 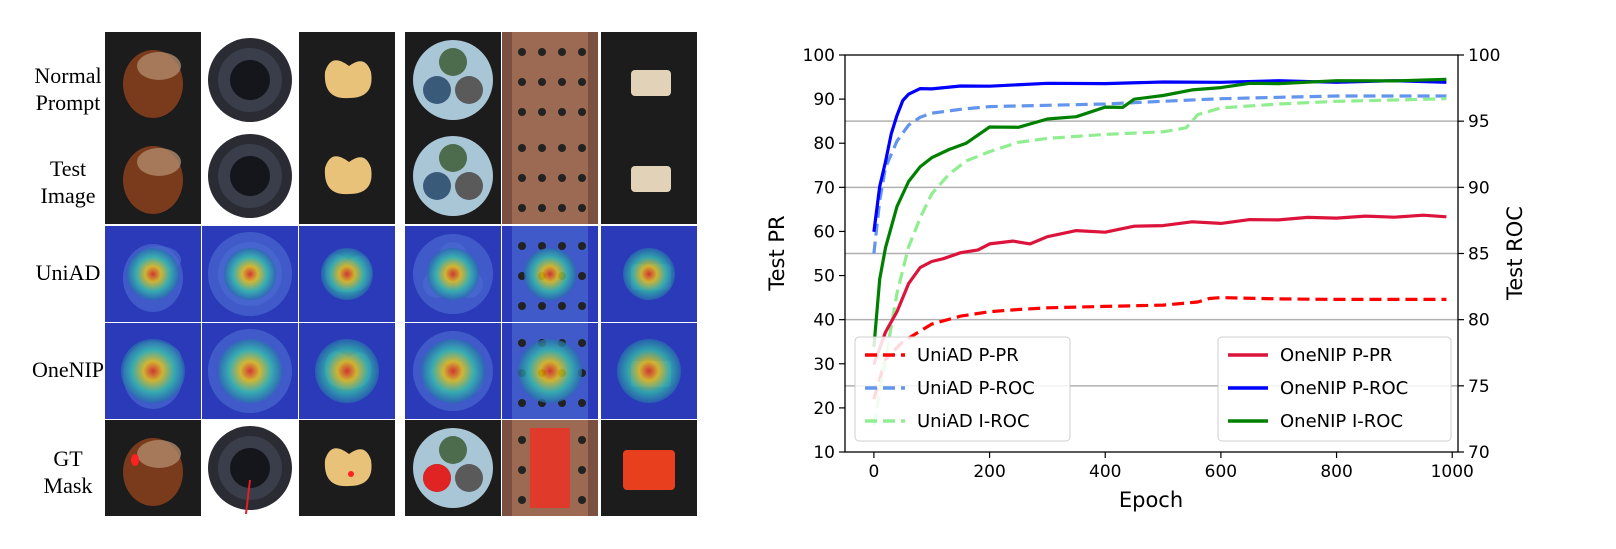 What do you see at coordinates (1452, 472) in the screenshot?
I see `x-tick-label: 1000` at bounding box center [1452, 472].